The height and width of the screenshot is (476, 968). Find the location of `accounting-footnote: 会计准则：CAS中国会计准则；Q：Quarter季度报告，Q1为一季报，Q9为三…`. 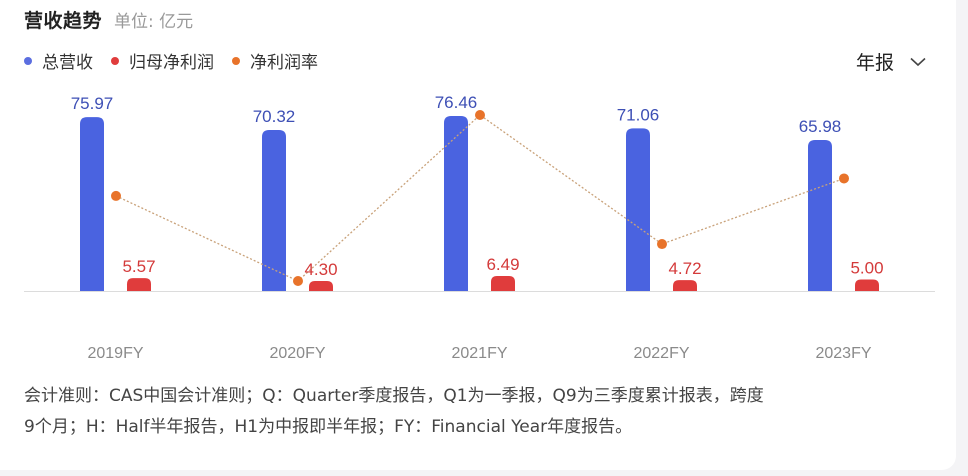

accounting-footnote: 会计准则：CAS中国会计准则；Q：Quarter季度报告，Q1为一季报，Q9为三… is located at coordinates (481, 412).